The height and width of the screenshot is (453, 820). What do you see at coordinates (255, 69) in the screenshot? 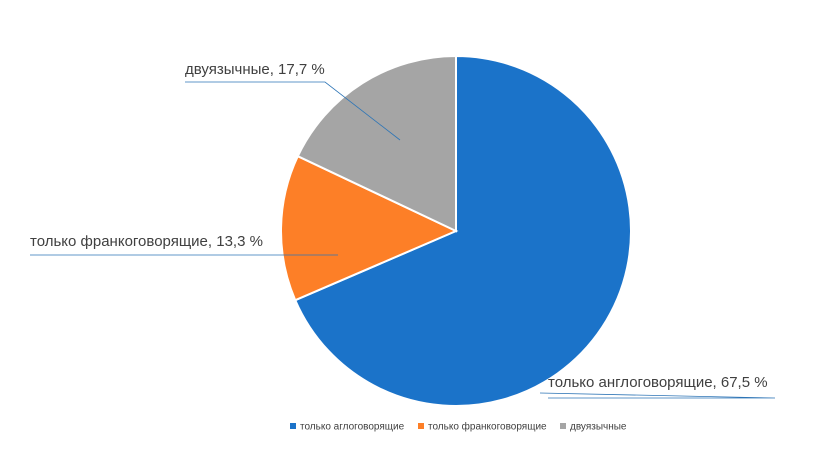
I see `data-label: двуязычные, 17,7 %` at bounding box center [255, 69].